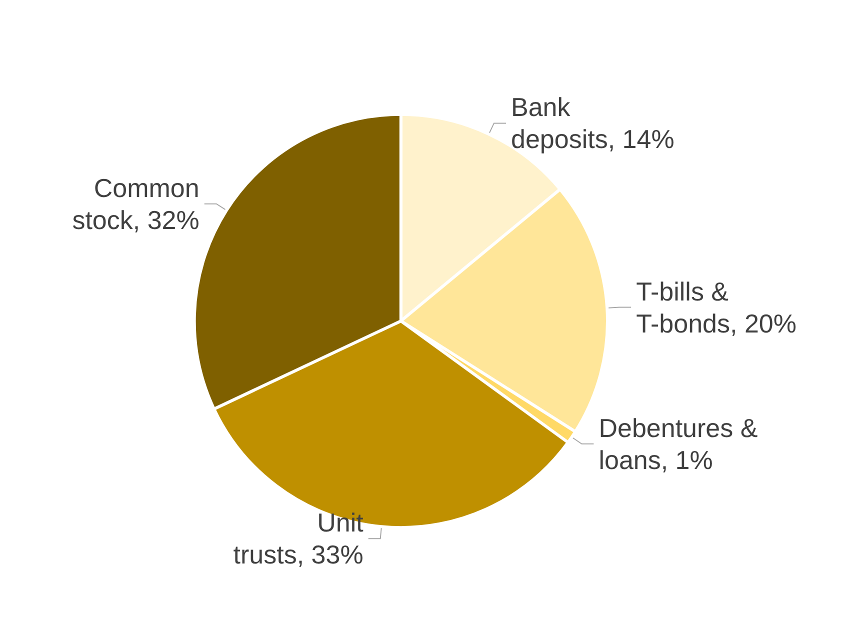  Describe the element at coordinates (592, 123) in the screenshot. I see `slice-label: Bank deposits, 14%` at that location.